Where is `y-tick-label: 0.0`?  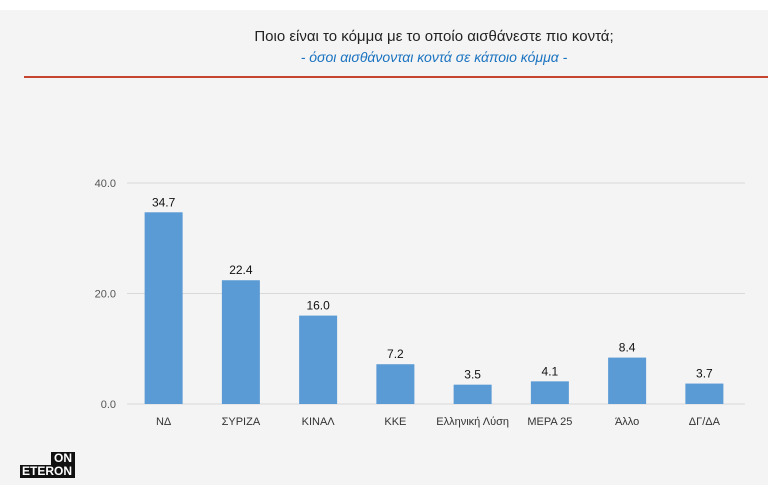 y-tick-label: 0.0 is located at coordinates (108, 405).